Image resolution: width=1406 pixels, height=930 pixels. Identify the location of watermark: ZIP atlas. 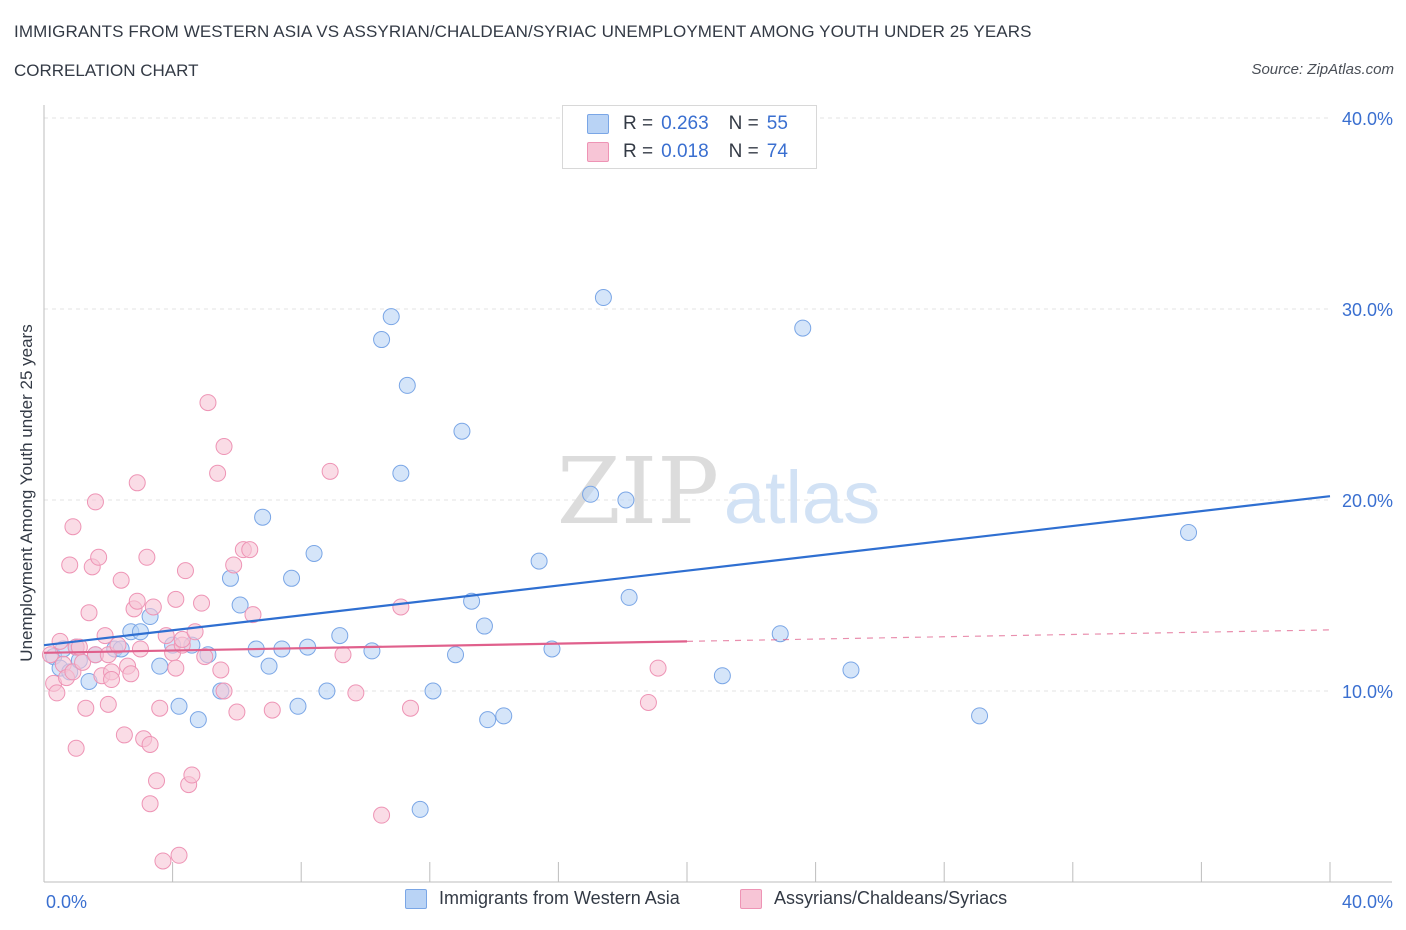
(718, 491).